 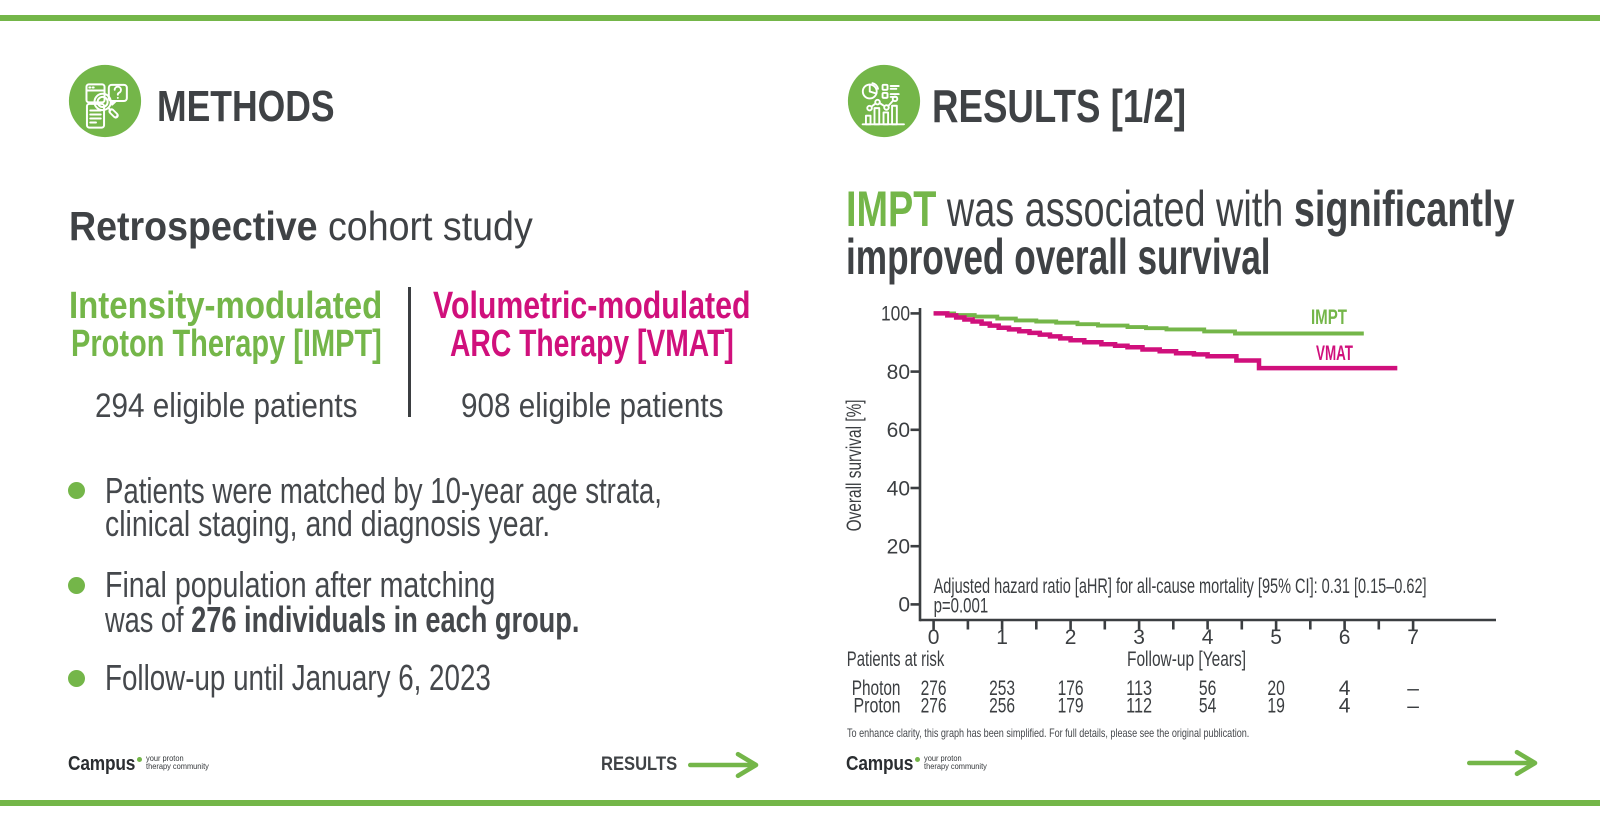 I want to click on svg-text: 2, so click(x=1071, y=637).